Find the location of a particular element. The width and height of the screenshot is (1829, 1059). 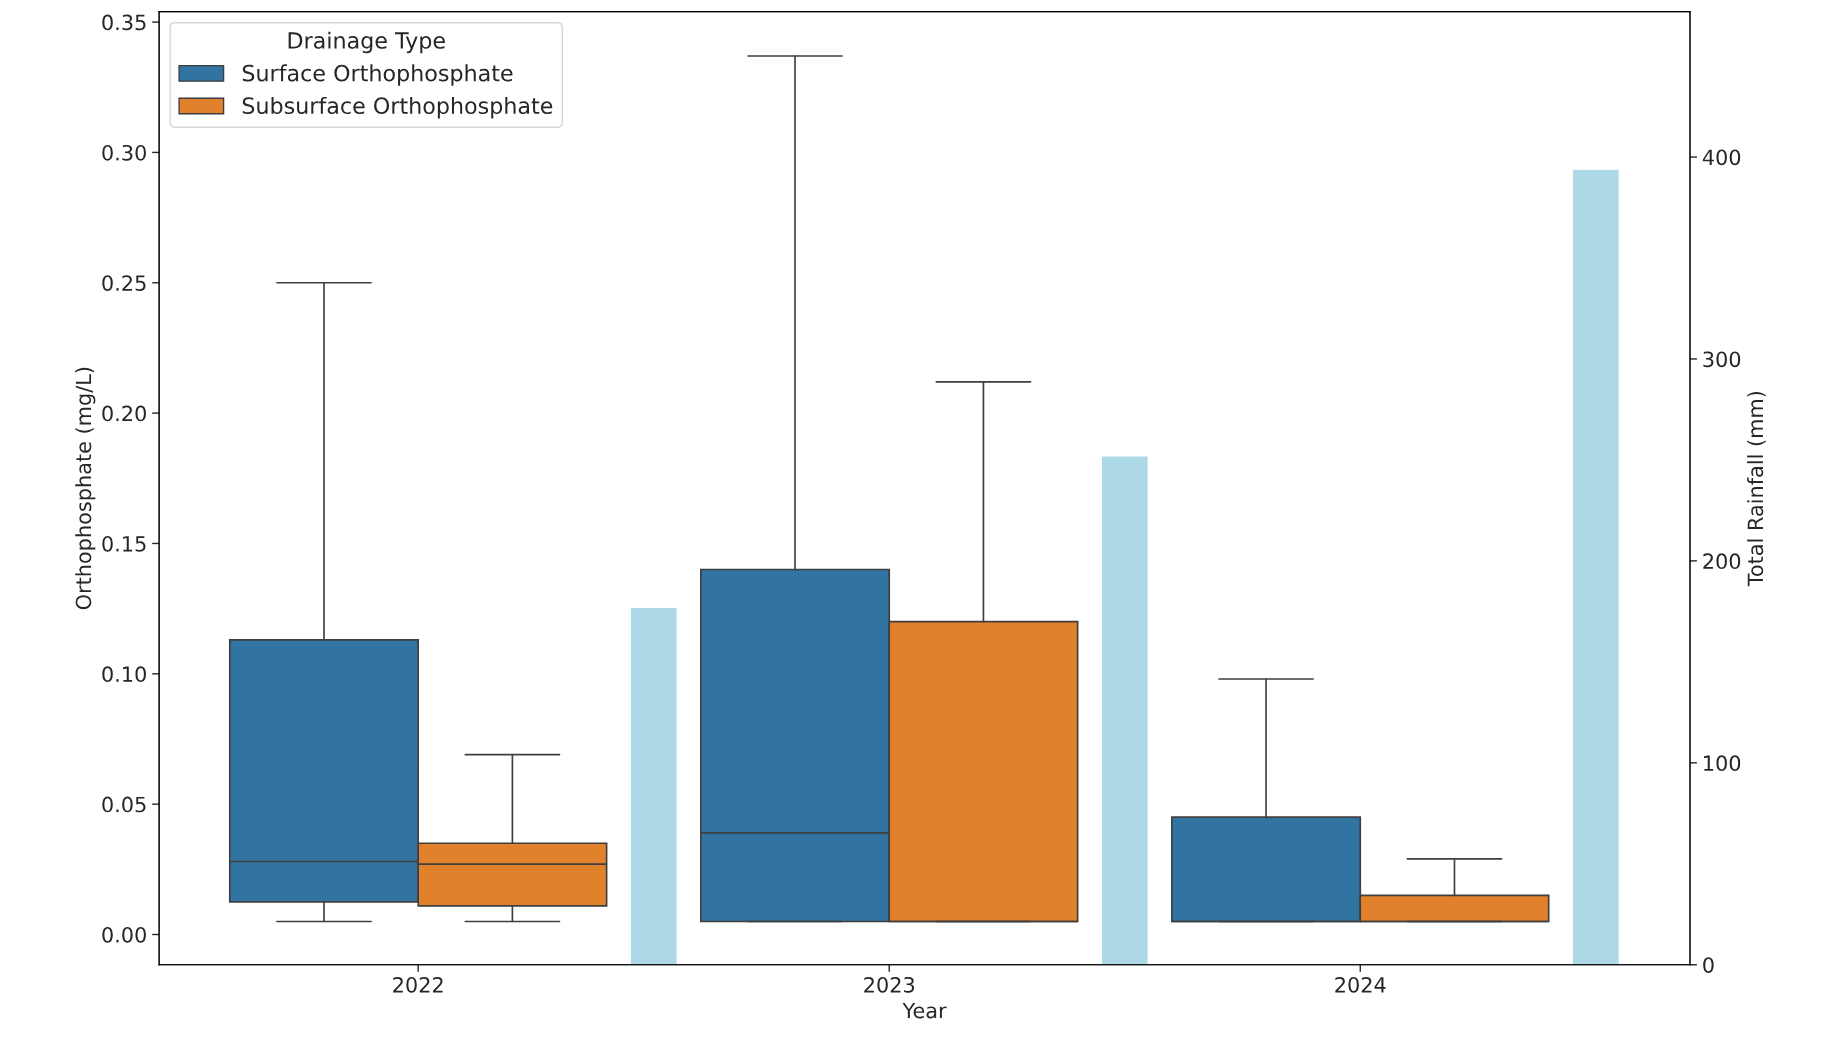

y-tick-label: 0.00 is located at coordinates (124, 934).